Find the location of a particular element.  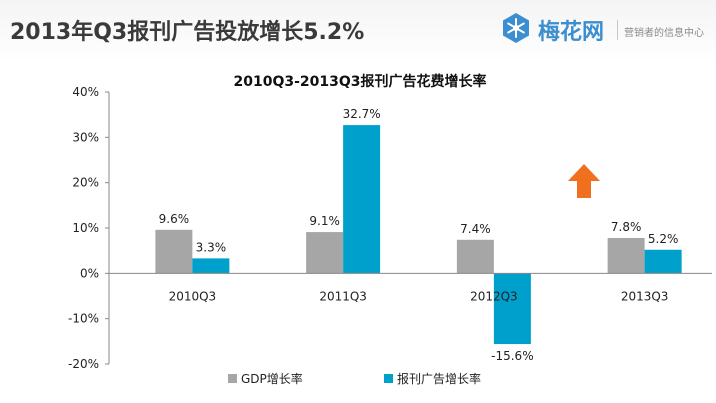

x-category-label: 2013Q3 is located at coordinates (645, 296).